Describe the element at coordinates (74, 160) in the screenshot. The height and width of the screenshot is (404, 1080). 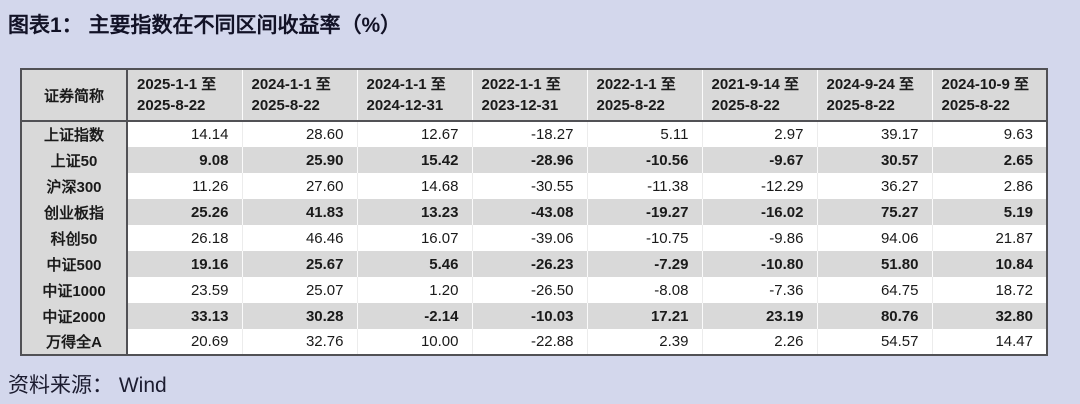
I see `row-label: 上证50` at that location.